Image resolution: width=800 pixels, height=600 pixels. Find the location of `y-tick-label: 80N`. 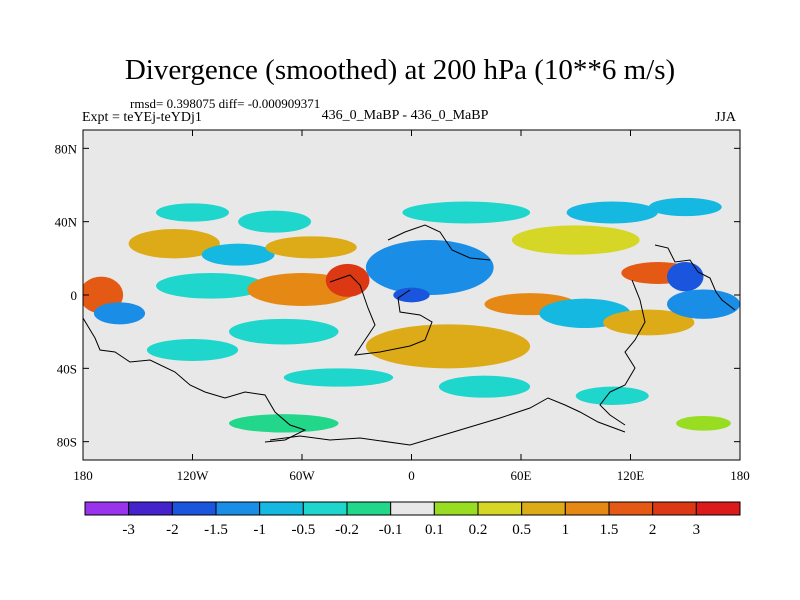

y-tick-label: 80N is located at coordinates (66, 148).